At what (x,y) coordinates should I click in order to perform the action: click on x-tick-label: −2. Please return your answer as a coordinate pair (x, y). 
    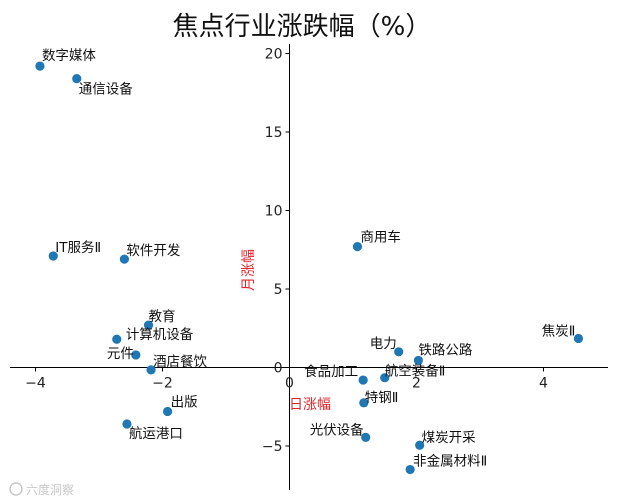
    Looking at the image, I should click on (162, 384).